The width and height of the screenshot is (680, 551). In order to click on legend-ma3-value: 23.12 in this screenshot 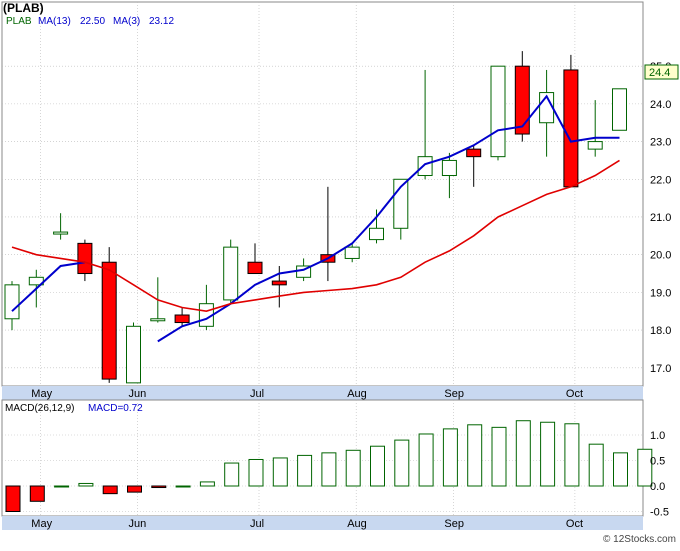, I will do `click(161, 21)`.